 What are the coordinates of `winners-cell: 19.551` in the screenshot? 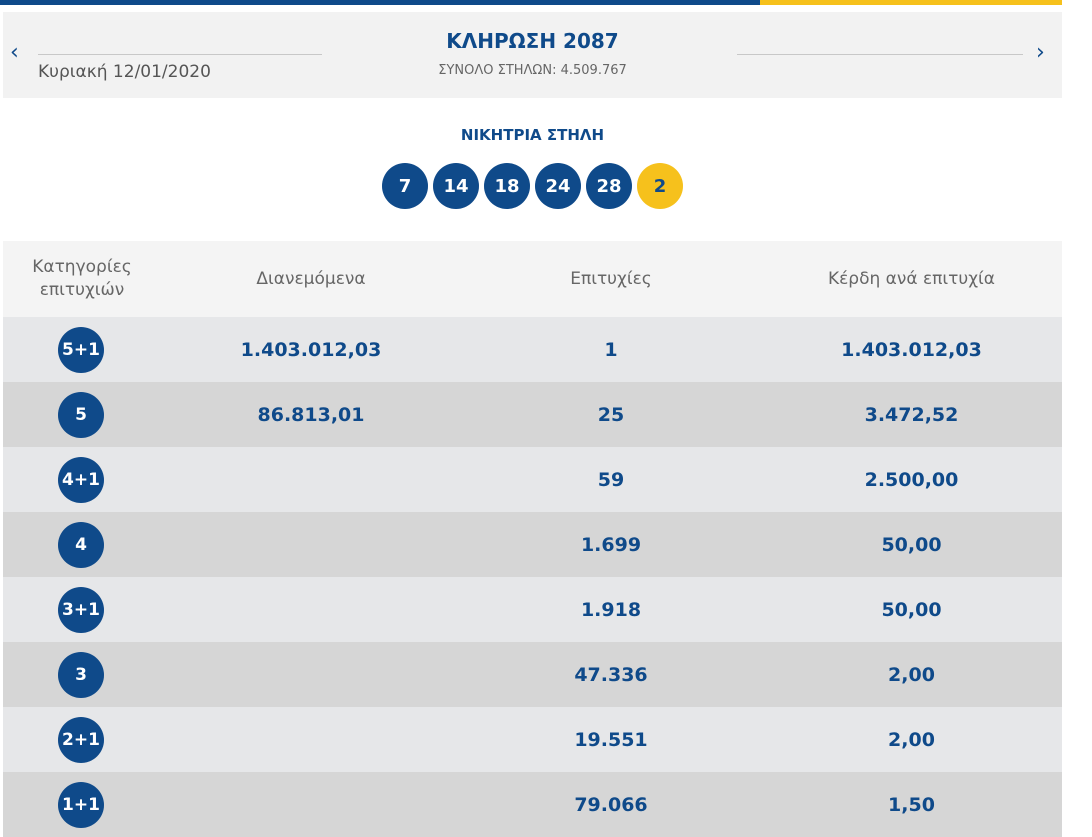 It's located at (611, 739).